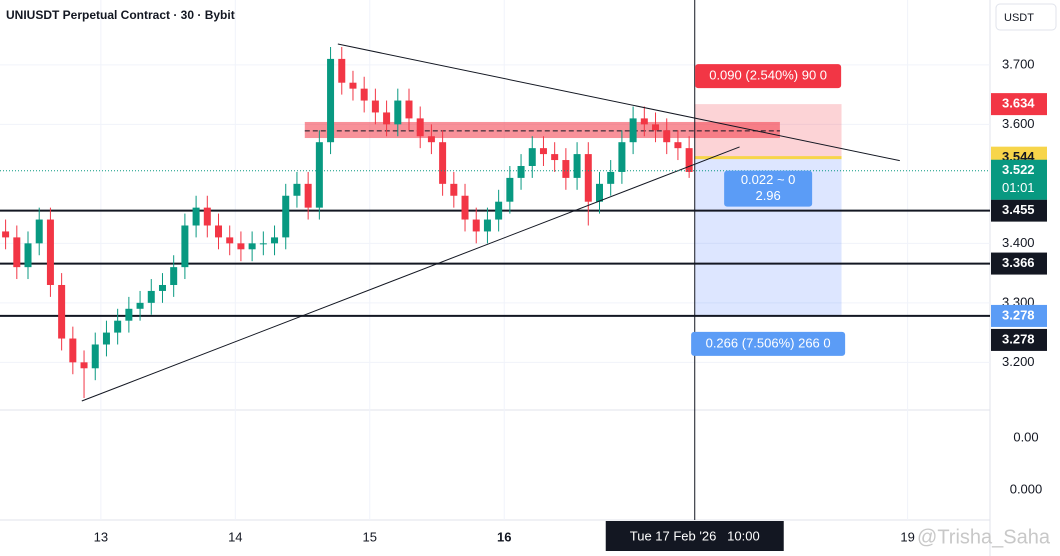  What do you see at coordinates (1018, 361) in the screenshot?
I see `y-tick-label: 3.200` at bounding box center [1018, 361].